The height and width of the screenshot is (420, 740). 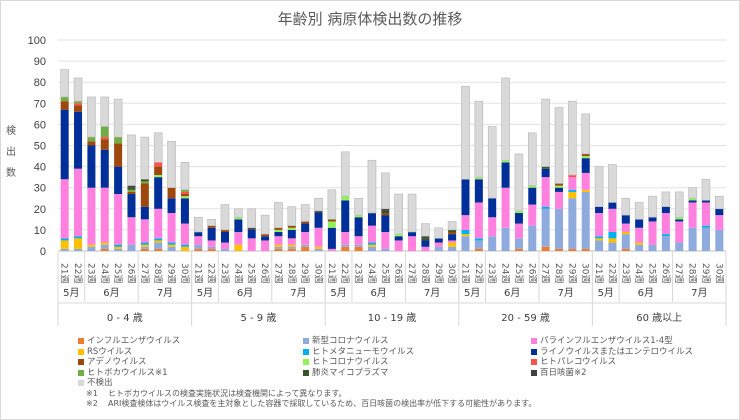 I want to click on x-tick-label: 26週, so click(x=531, y=273).